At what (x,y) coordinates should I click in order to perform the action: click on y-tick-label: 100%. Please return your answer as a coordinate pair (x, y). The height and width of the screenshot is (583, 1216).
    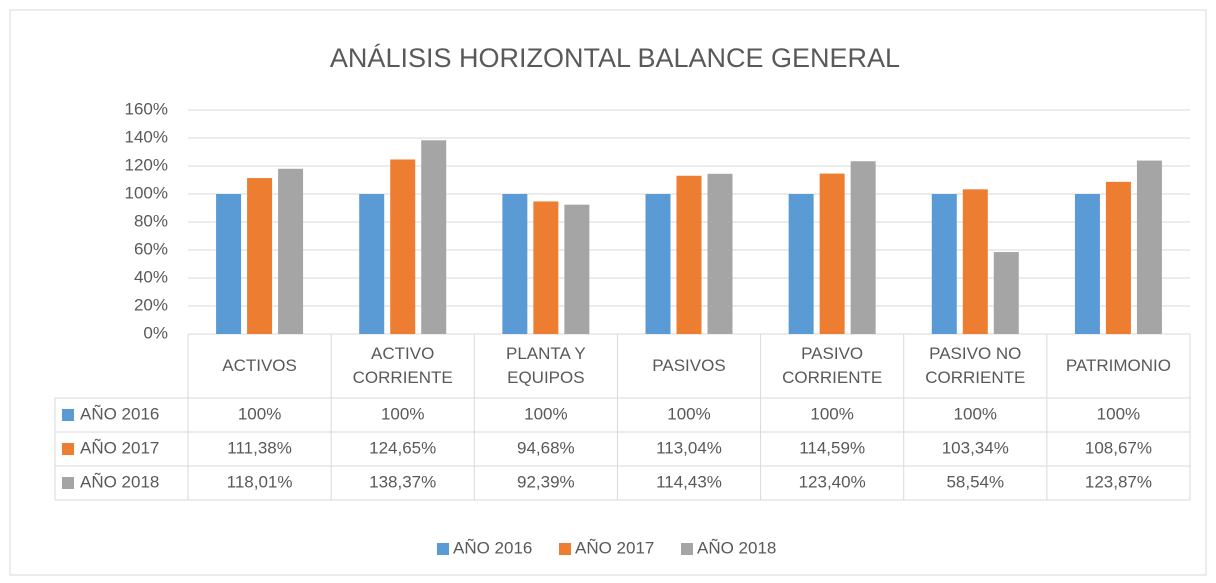
    Looking at the image, I should click on (146, 192).